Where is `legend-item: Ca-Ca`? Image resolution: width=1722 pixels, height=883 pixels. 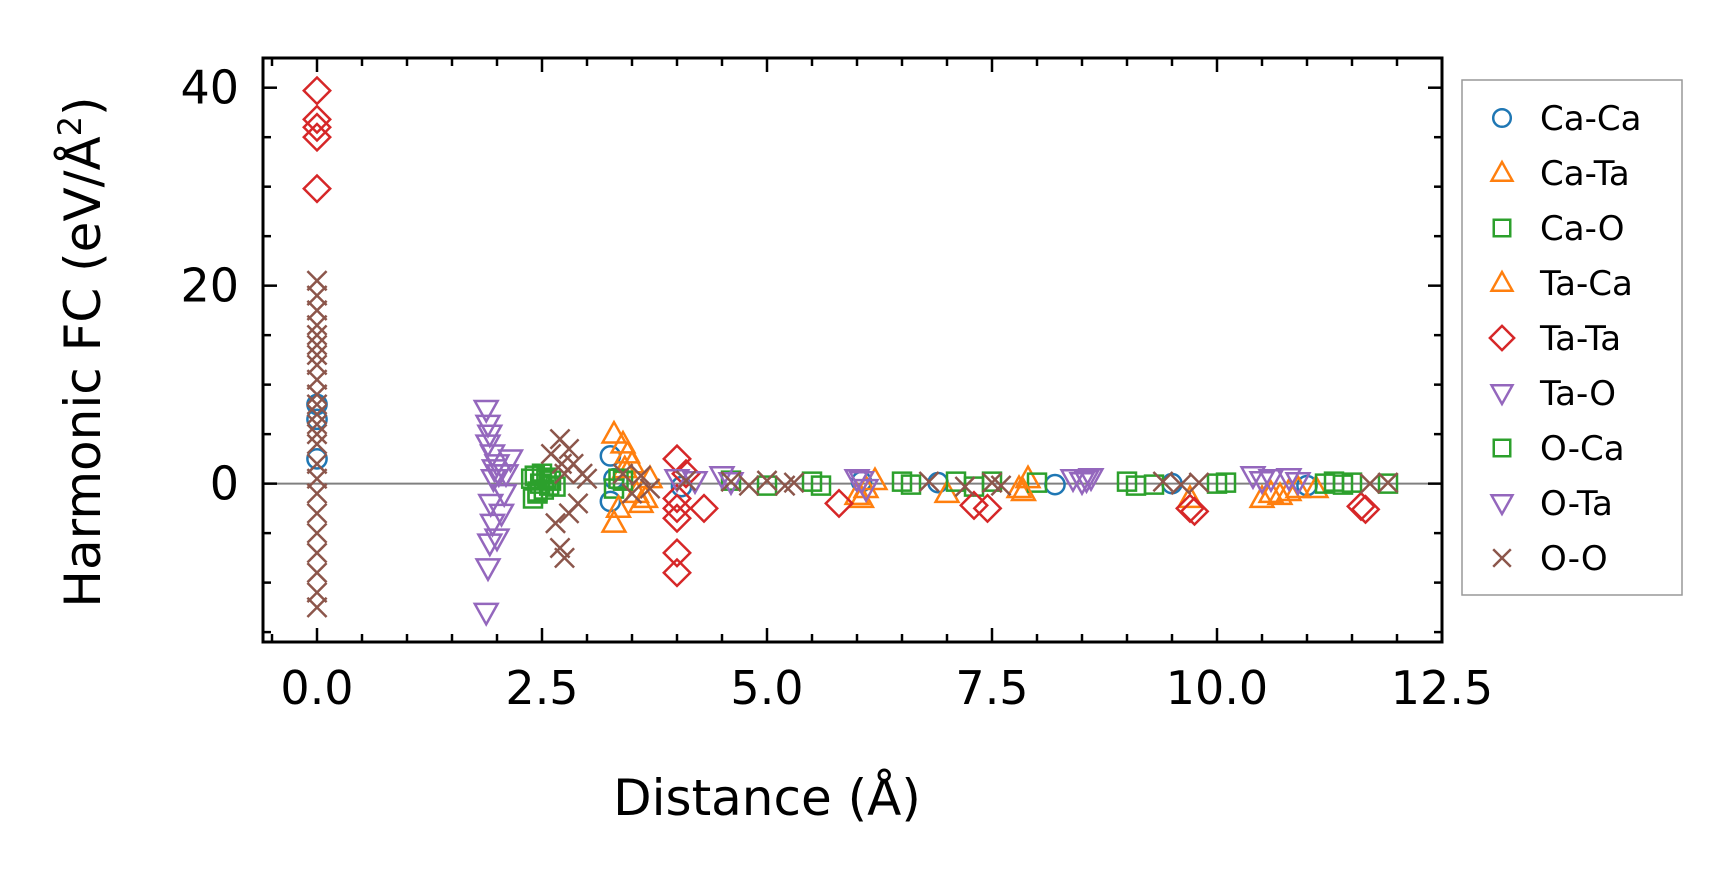 legend-item: Ca-Ca is located at coordinates (1566, 119).